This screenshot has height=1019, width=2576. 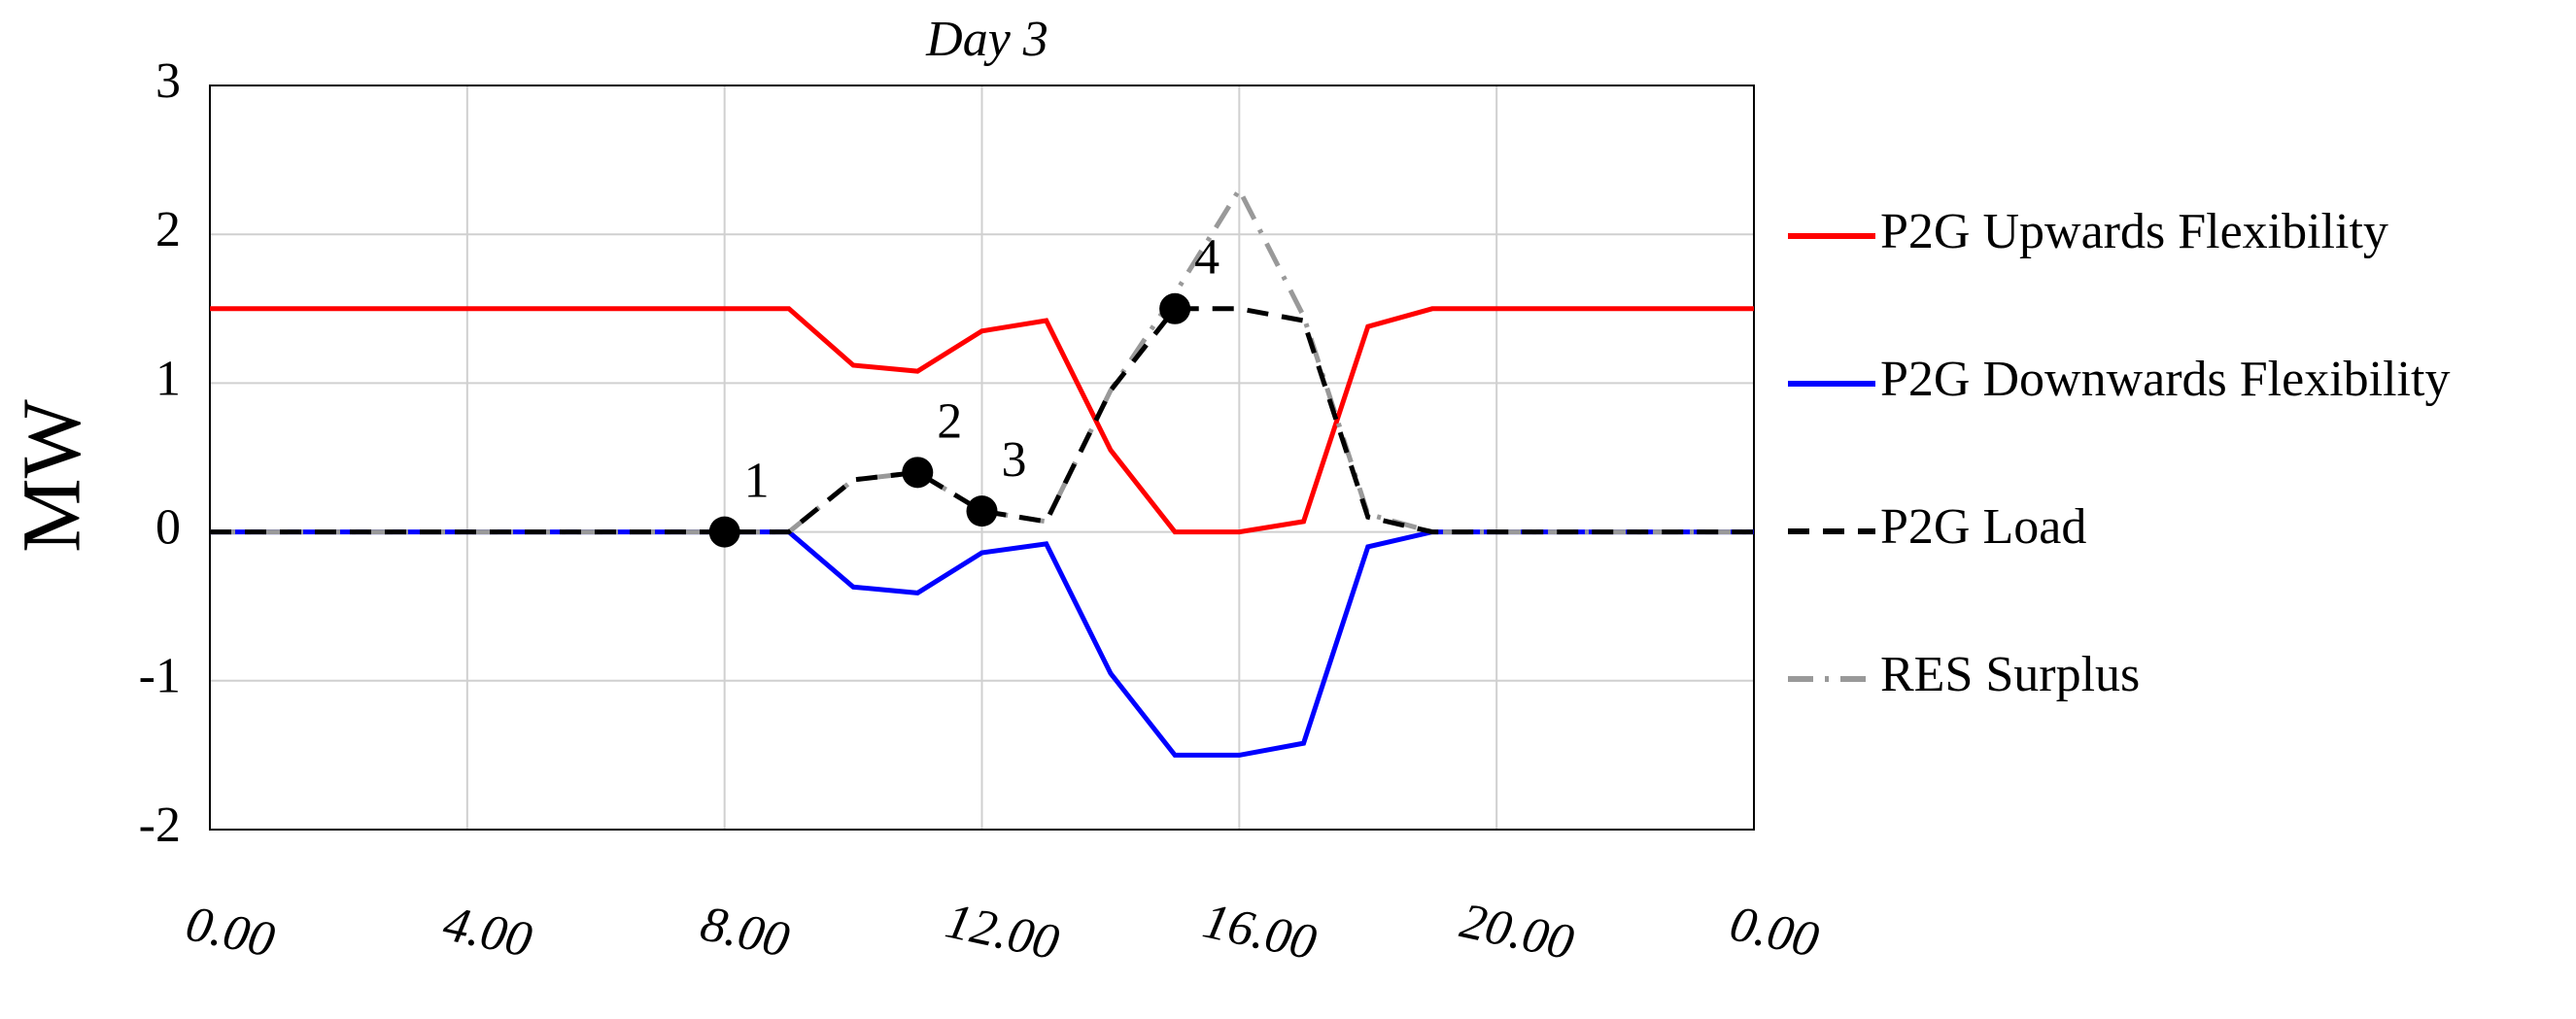 I want to click on legend-label: P2G Load, so click(x=1983, y=527).